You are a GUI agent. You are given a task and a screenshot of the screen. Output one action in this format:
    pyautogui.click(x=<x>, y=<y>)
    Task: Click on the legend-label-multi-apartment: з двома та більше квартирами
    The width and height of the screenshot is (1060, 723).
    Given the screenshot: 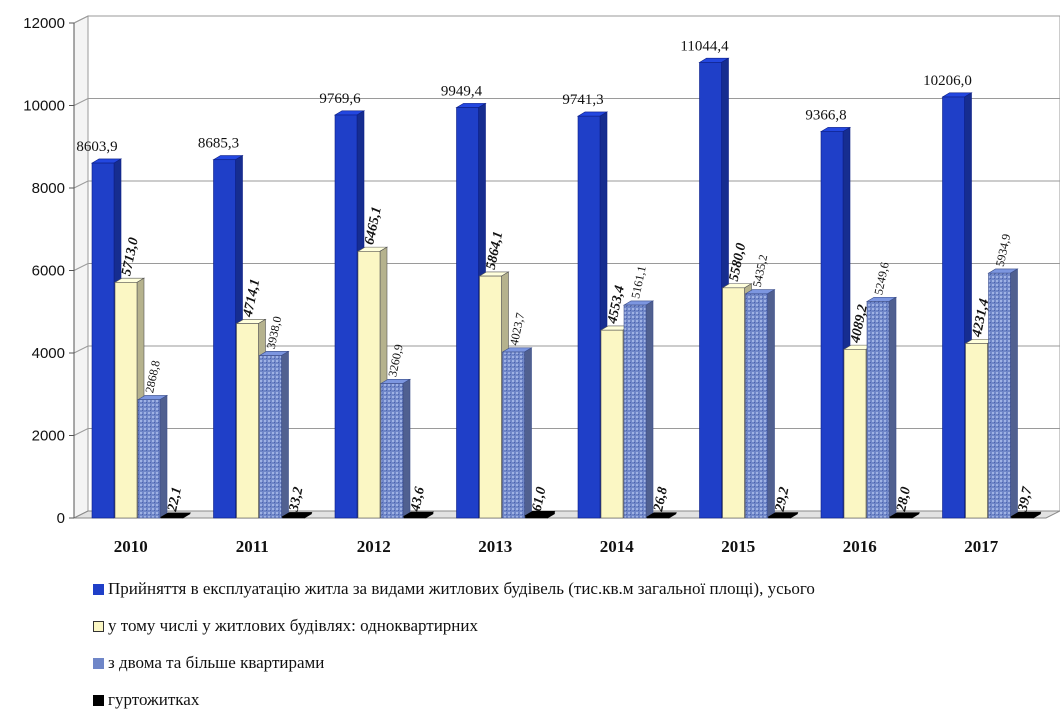 What is the action you would take?
    pyautogui.click(x=216, y=662)
    